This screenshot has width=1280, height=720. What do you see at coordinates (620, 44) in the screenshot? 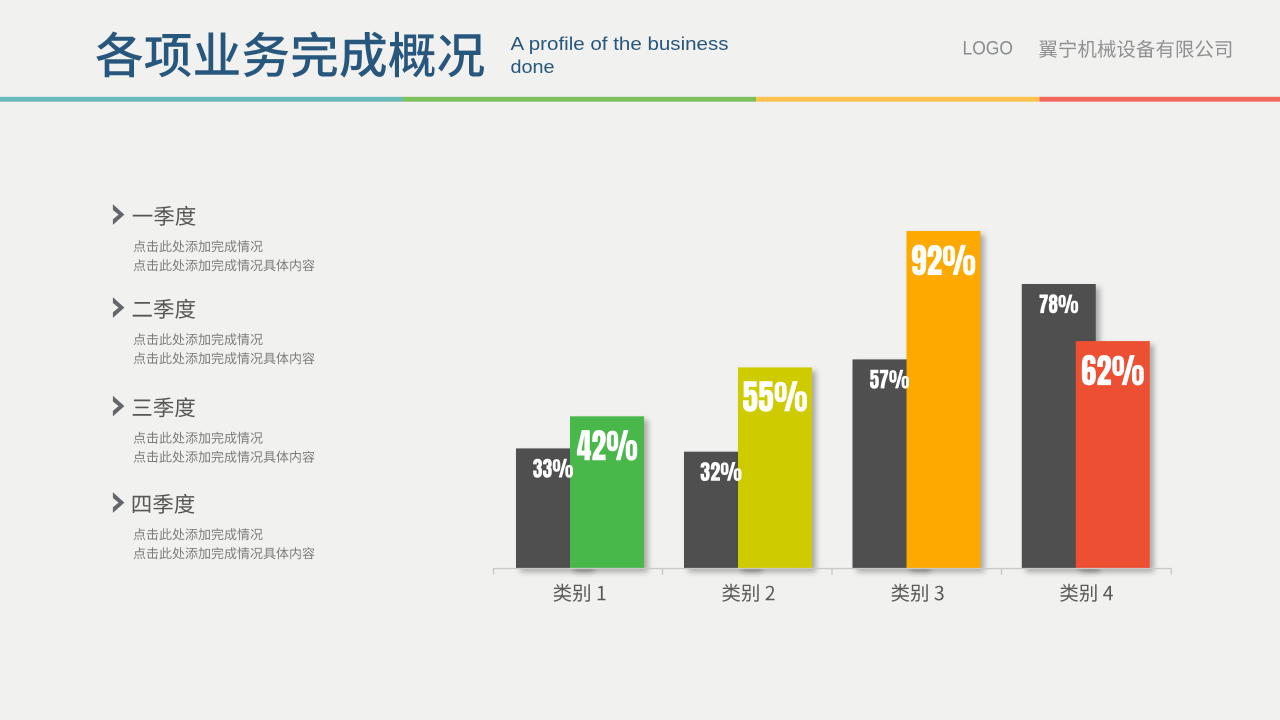
I see `svg-text: A profile of the business` at bounding box center [620, 44].